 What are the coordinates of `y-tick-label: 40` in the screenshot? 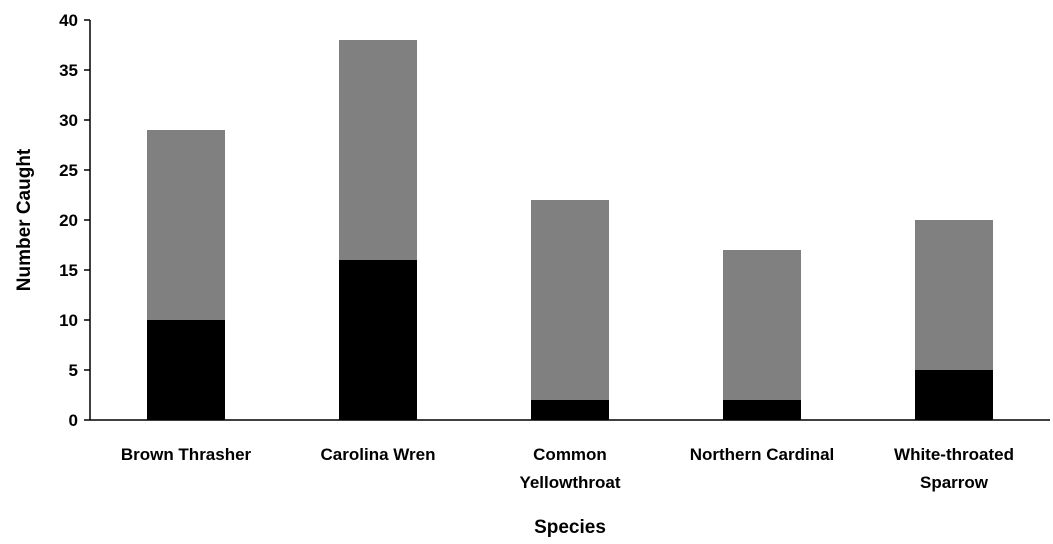 It's located at (68, 20).